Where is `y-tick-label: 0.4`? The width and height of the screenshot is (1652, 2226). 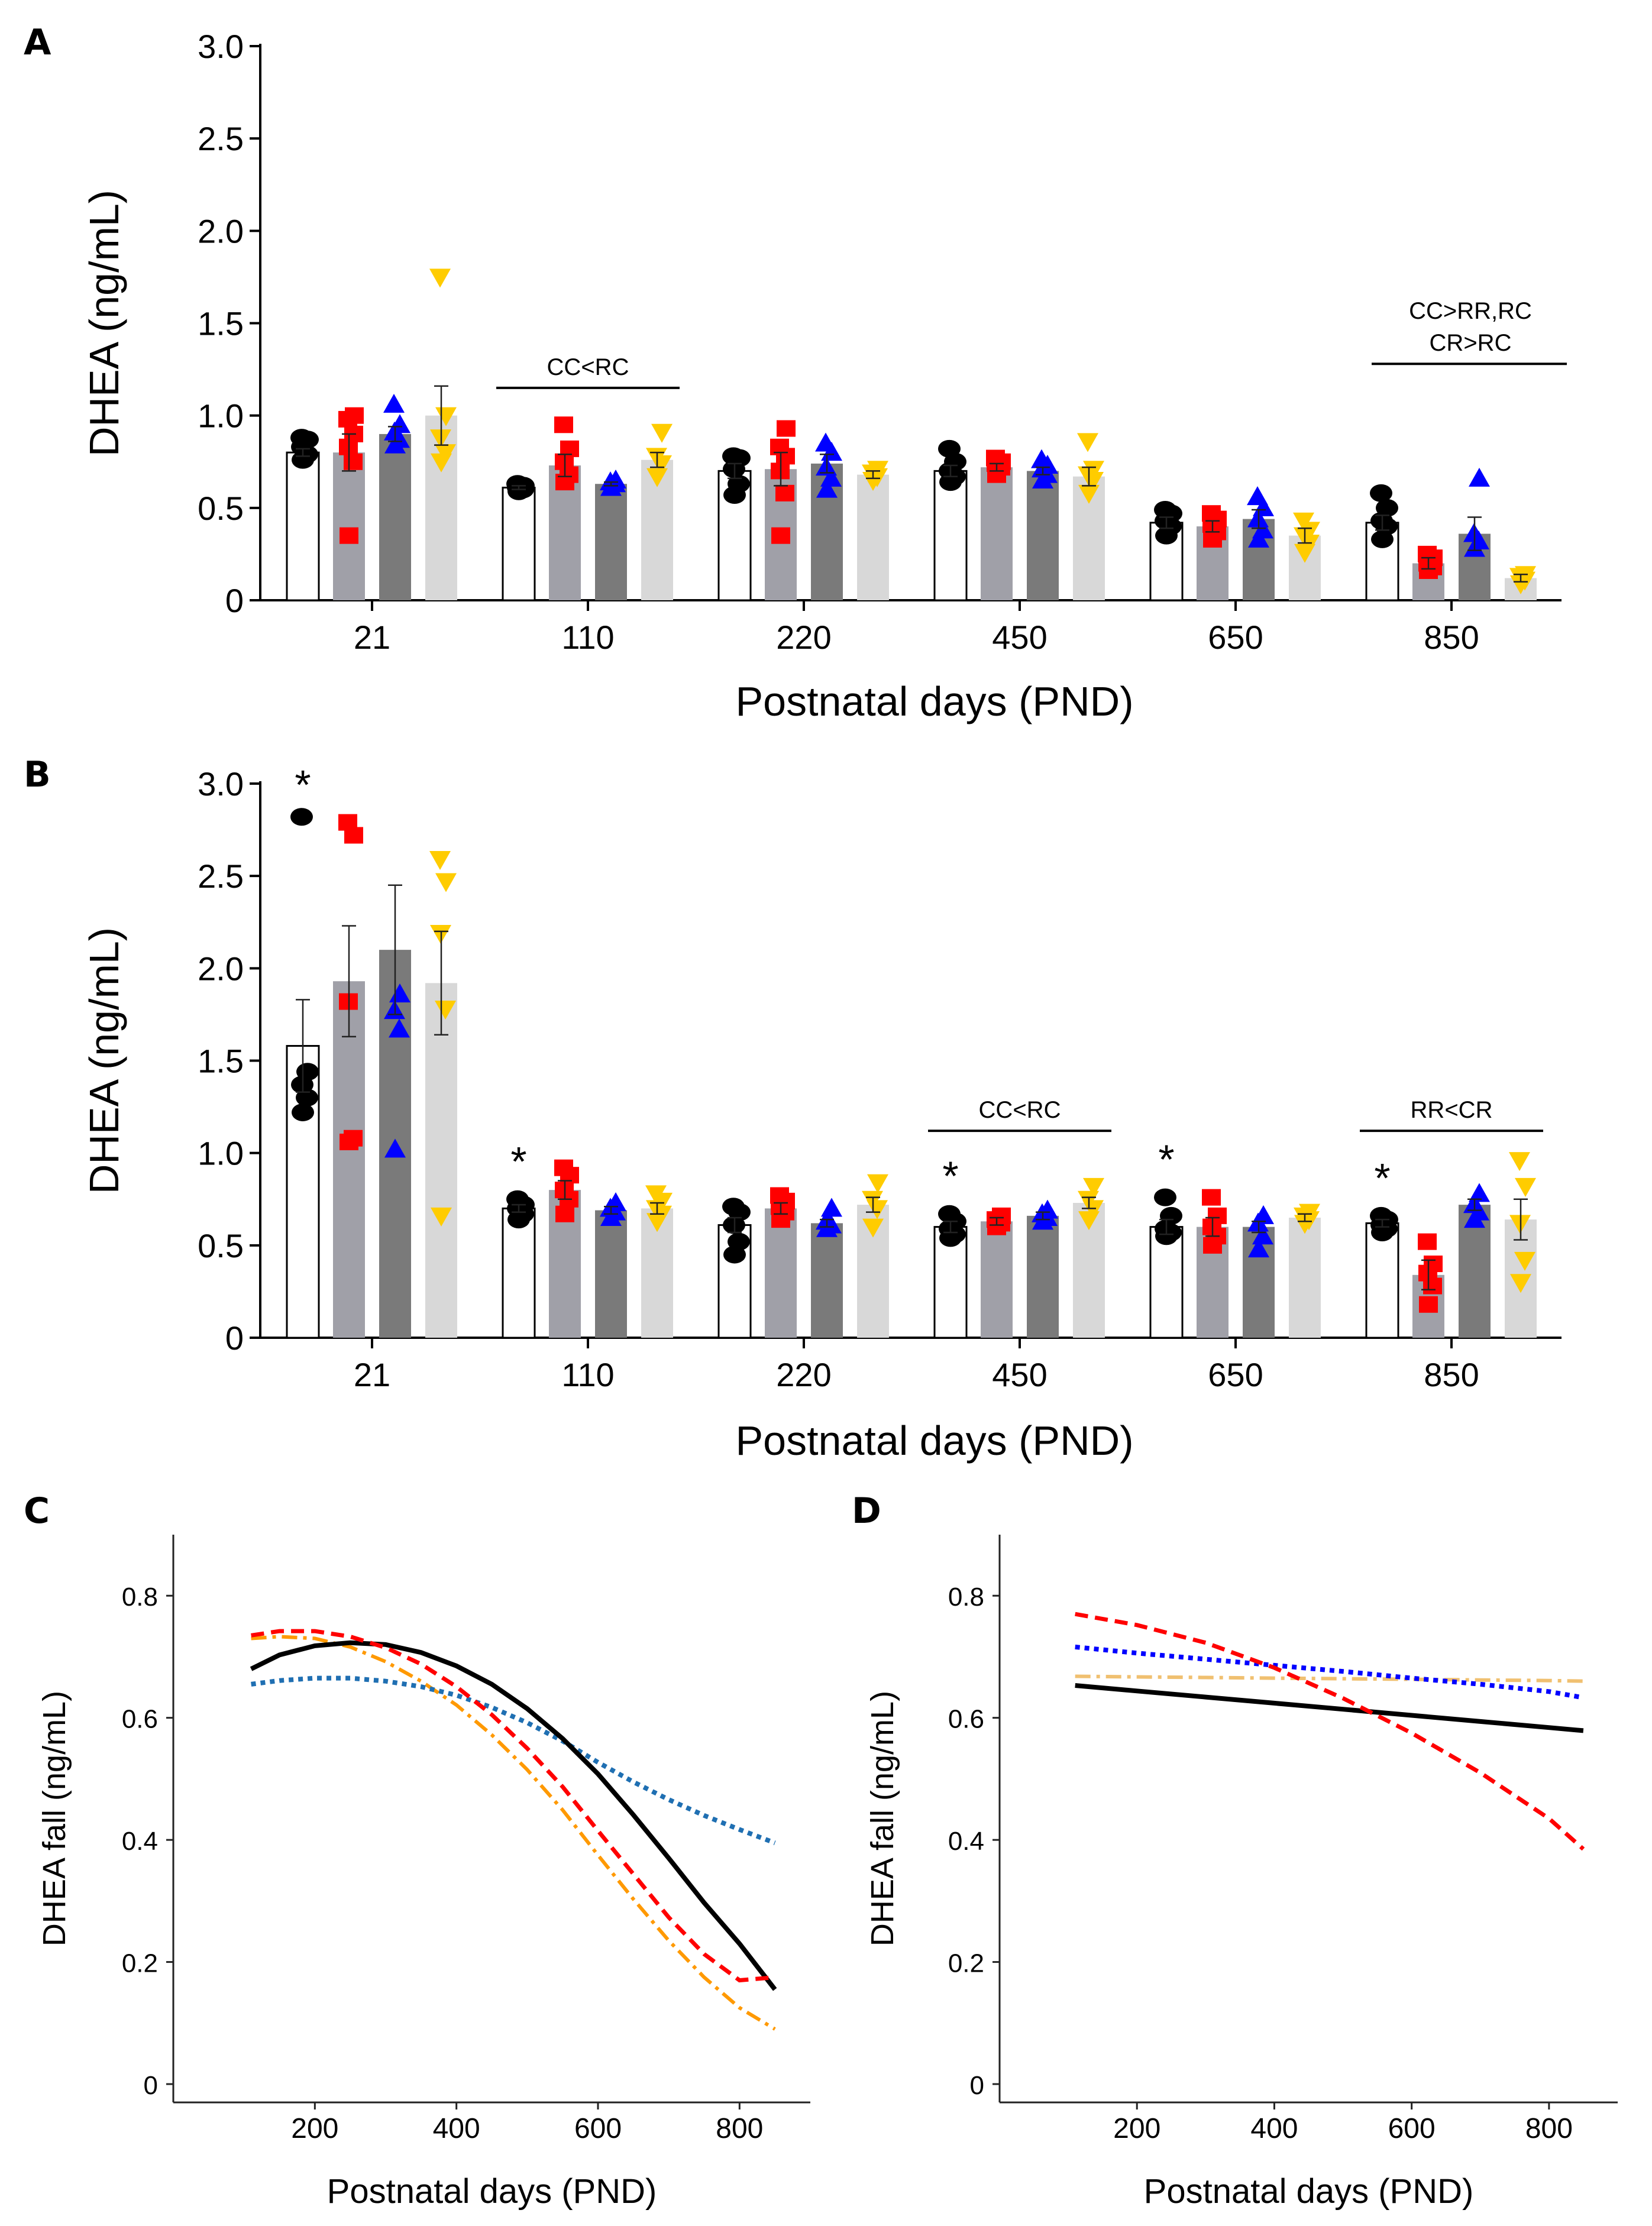
y-tick-label: 0.4 is located at coordinates (140, 1841).